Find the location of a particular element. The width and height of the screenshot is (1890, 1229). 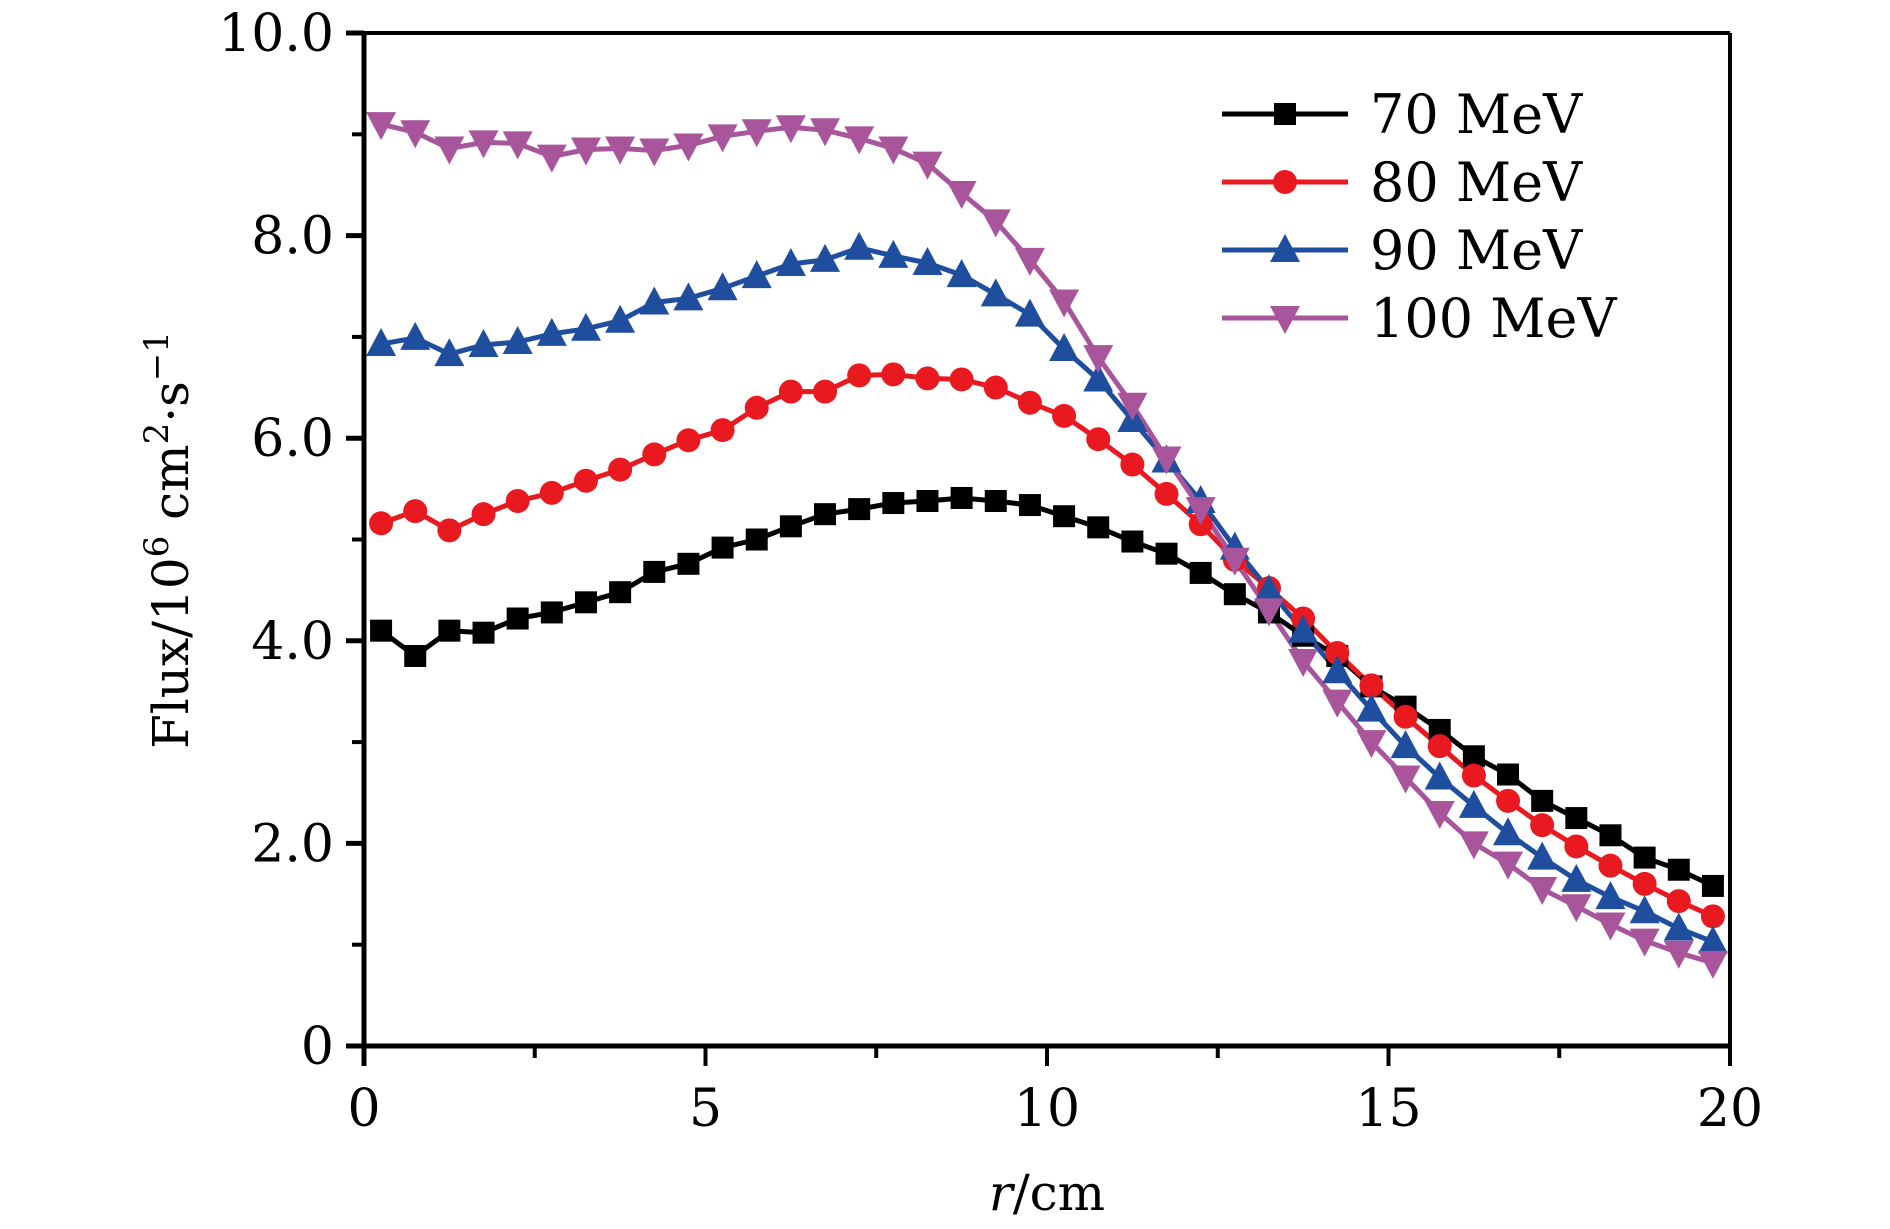

y-tick-label: 6.0 is located at coordinates (292, 439).